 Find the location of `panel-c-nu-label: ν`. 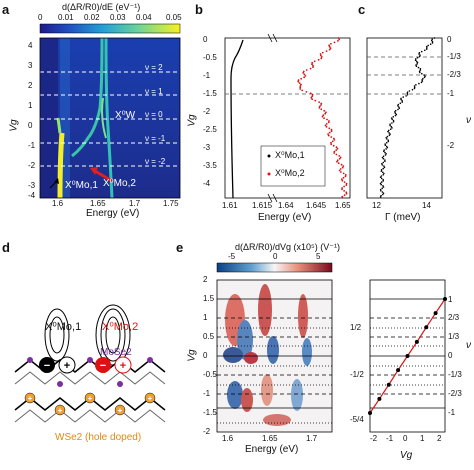

panel-c-nu-label: ν is located at coordinates (468, 120).